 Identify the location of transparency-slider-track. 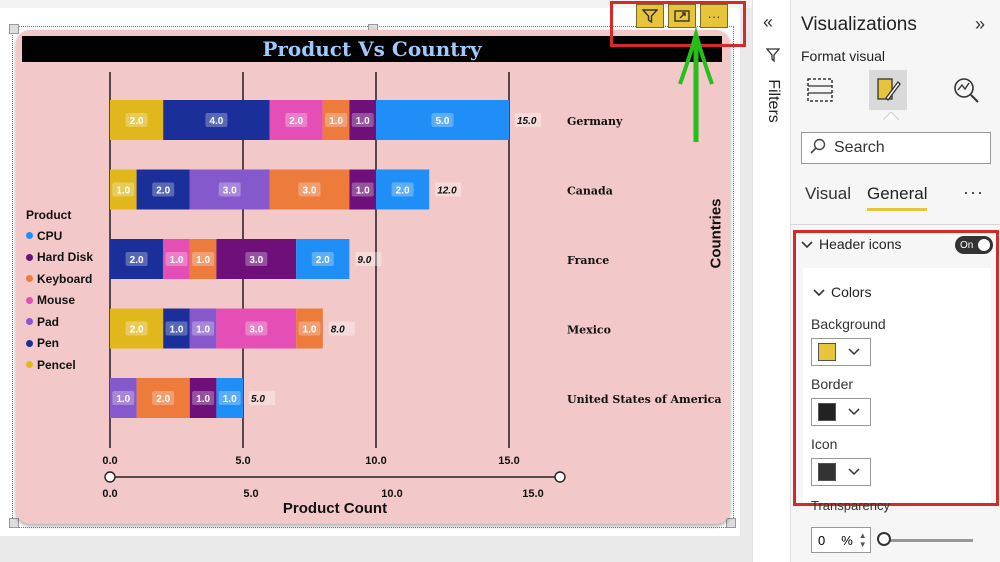
(930, 540).